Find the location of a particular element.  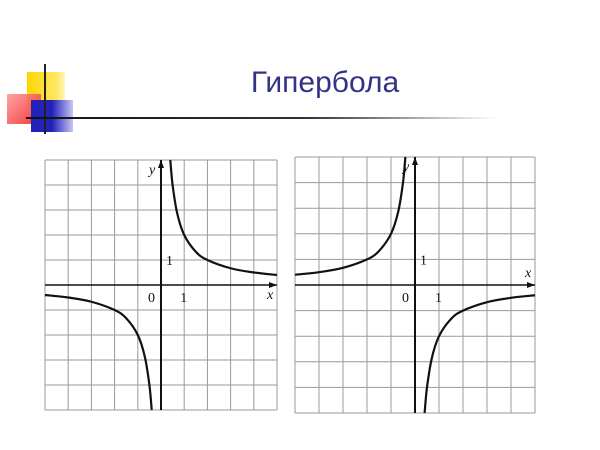

title-underline is located at coordinates (261, 118).